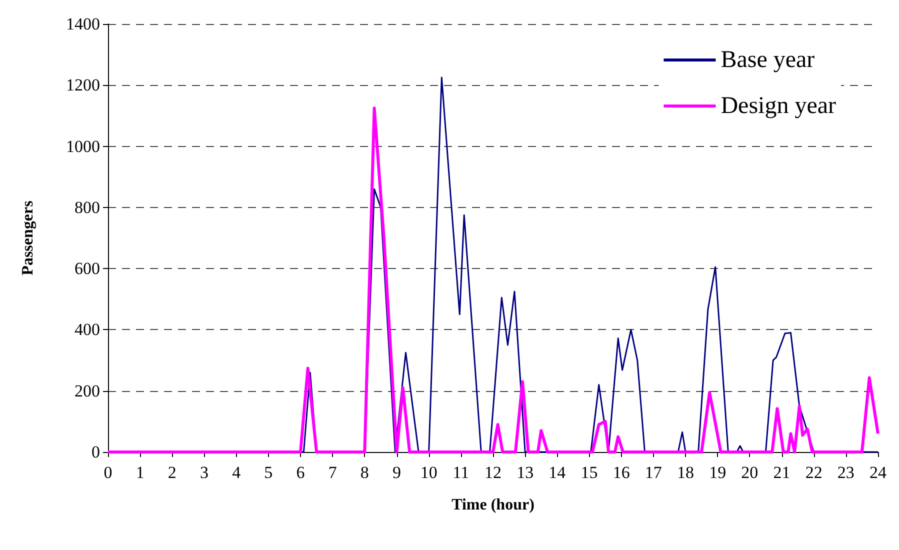 This screenshot has height=550, width=899. Describe the element at coordinates (493, 505) in the screenshot. I see `x-axis-title: Time (hour)` at that location.